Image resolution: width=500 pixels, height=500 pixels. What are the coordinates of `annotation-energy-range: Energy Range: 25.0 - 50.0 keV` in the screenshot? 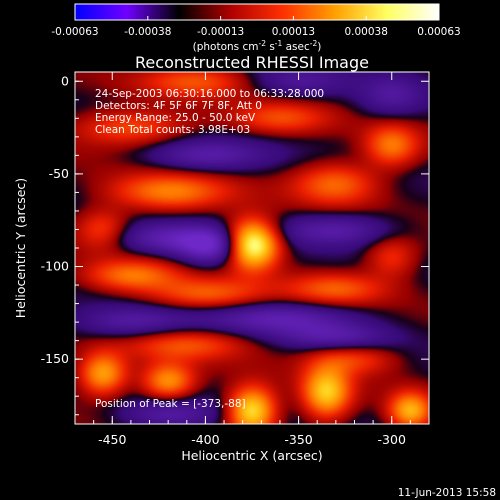 It's located at (175, 118).